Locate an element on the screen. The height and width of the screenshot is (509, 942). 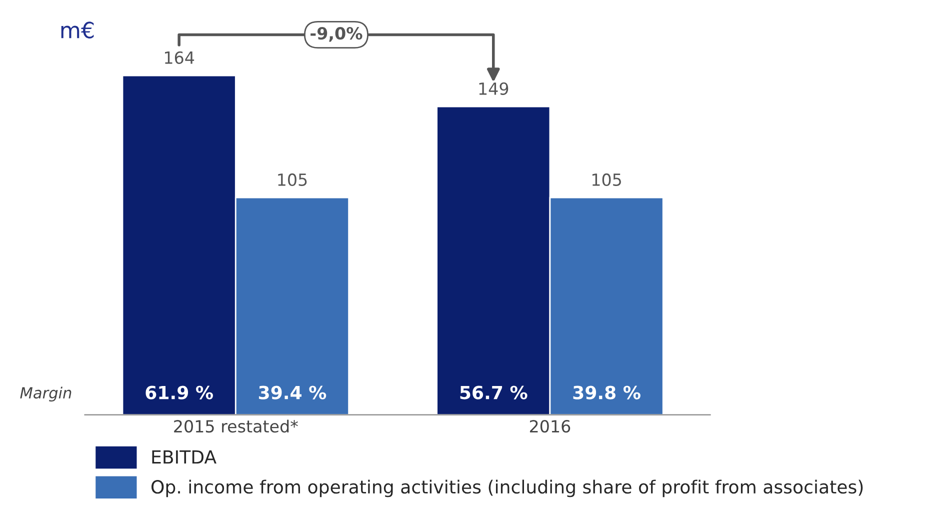
text: -9,0% is located at coordinates (336, 34).